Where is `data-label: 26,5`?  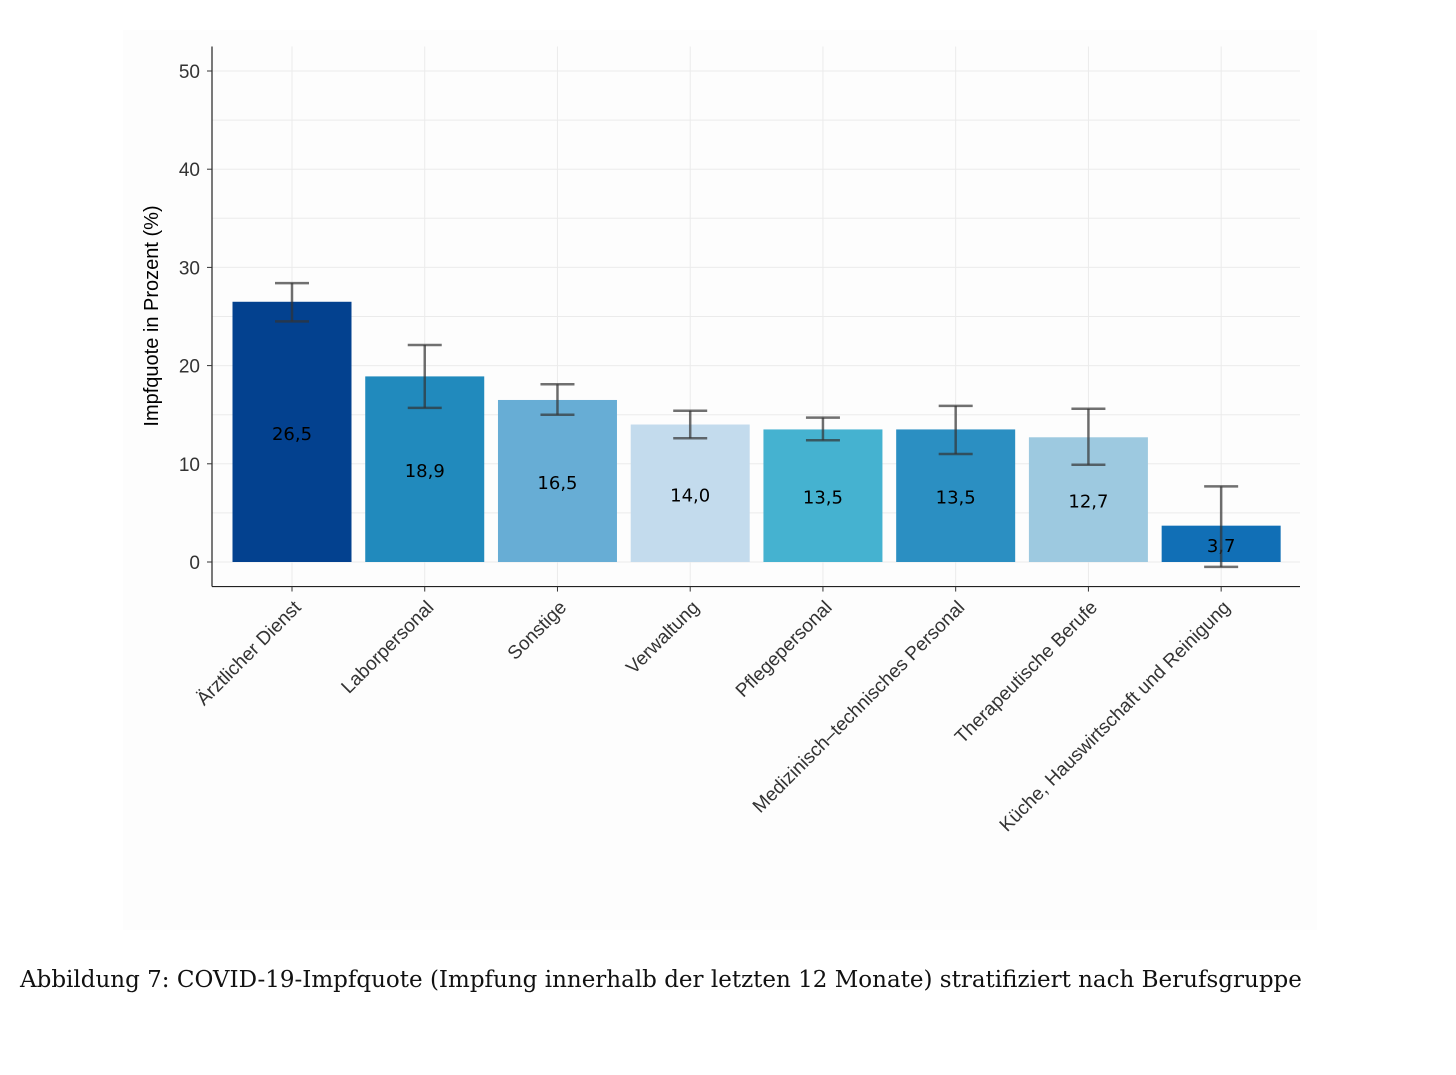 data-label: 26,5 is located at coordinates (292, 434).